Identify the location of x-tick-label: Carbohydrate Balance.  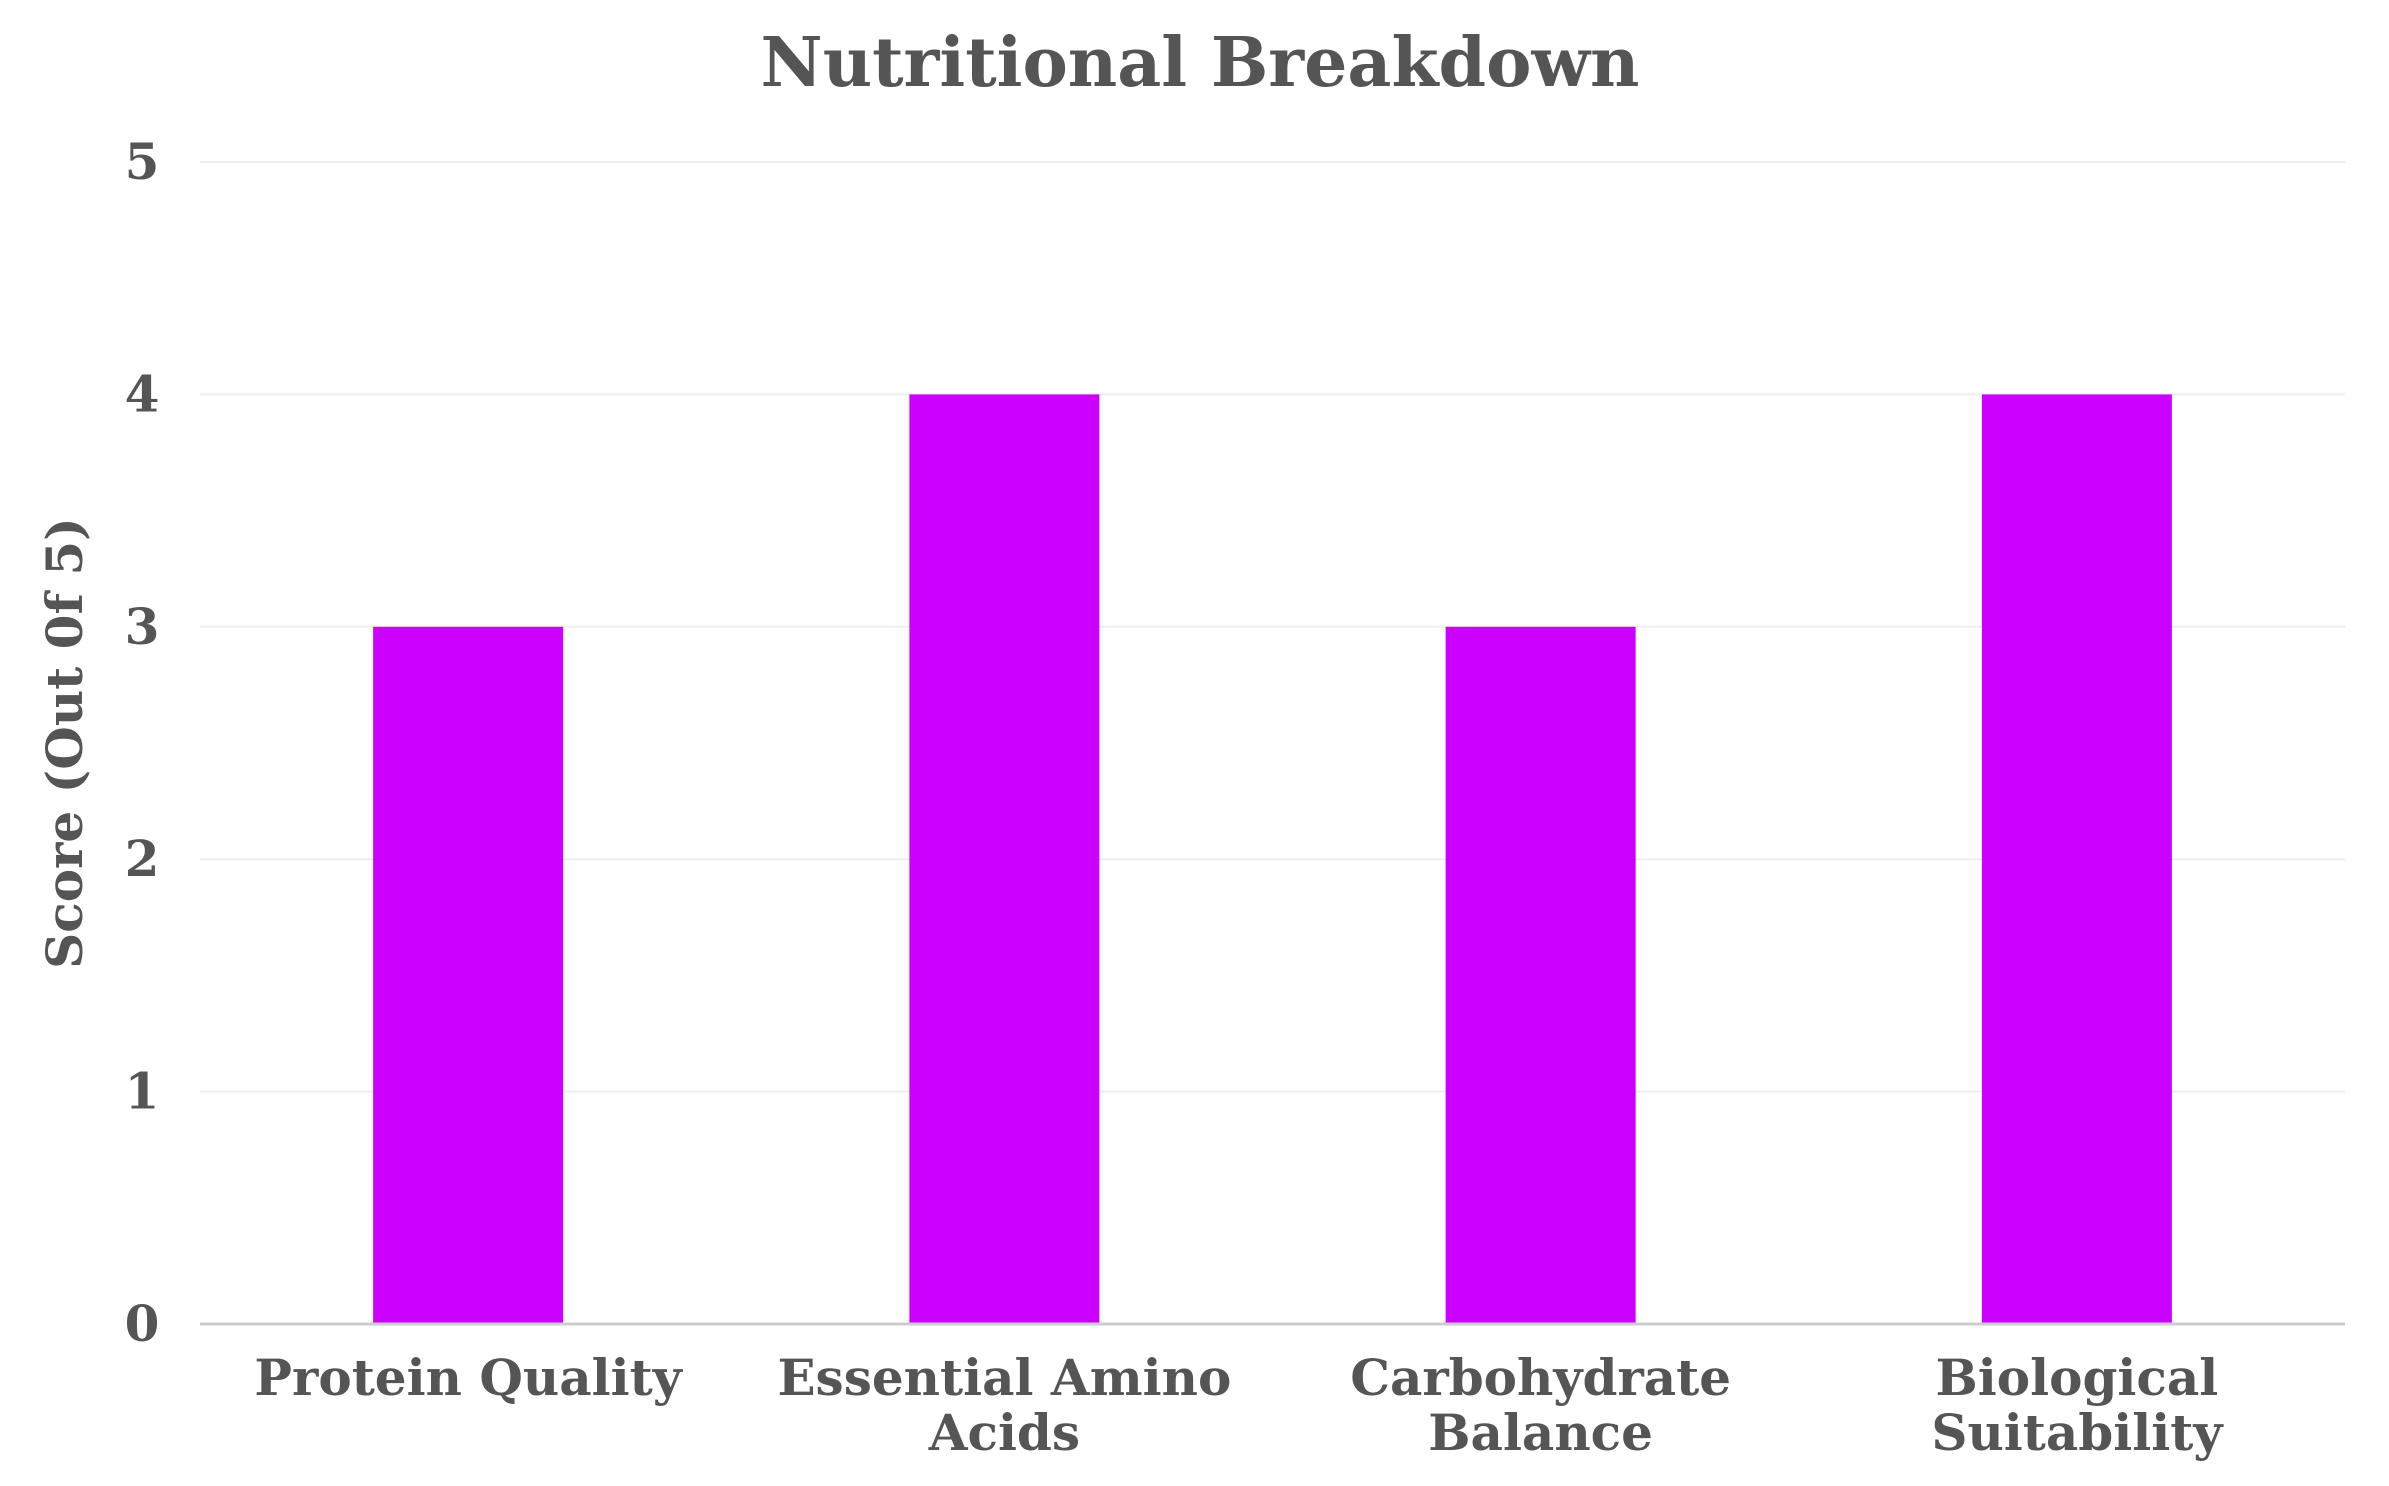
(1540, 1405).